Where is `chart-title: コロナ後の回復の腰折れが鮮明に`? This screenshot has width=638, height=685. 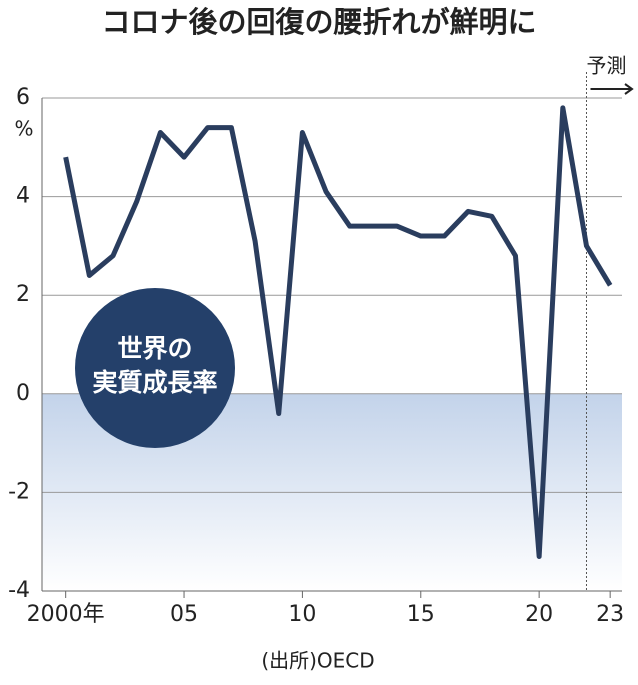 chart-title: コロナ後の回復の腰折れが鮮明に is located at coordinates (318, 22).